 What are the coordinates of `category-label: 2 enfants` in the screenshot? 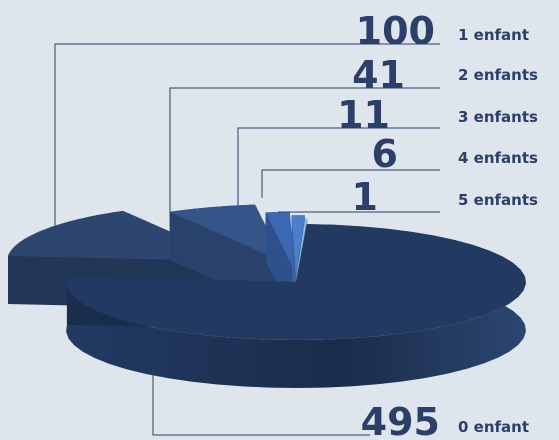 It's located at (498, 75).